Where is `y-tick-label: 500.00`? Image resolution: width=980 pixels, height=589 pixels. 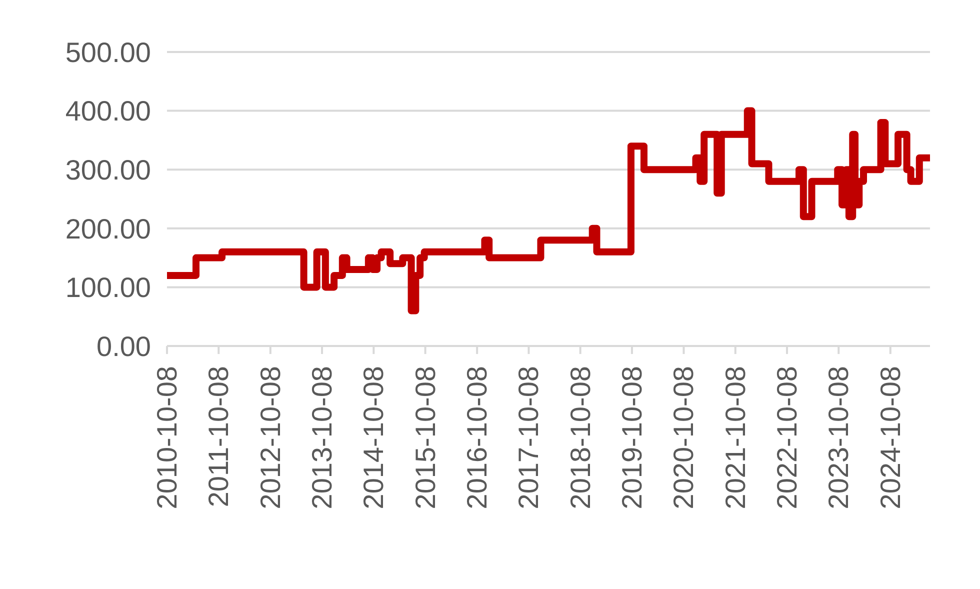
y-tick-label: 500.00 is located at coordinates (108, 52).